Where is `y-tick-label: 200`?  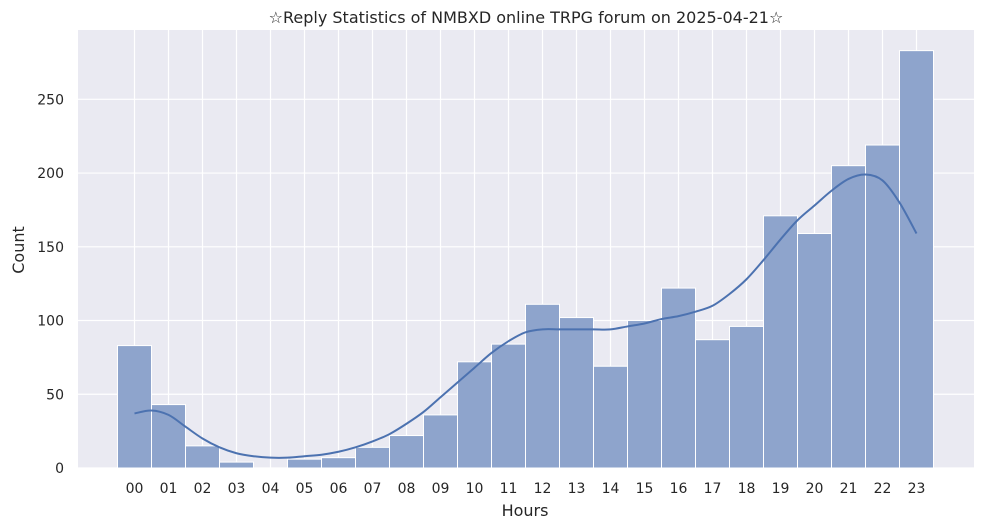
y-tick-label: 200 is located at coordinates (50, 174).